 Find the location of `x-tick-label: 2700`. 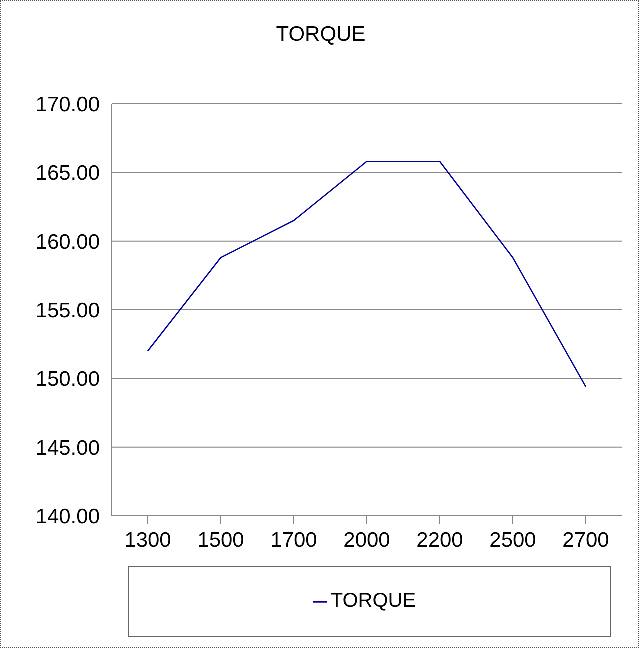

x-tick-label: 2700 is located at coordinates (586, 540).